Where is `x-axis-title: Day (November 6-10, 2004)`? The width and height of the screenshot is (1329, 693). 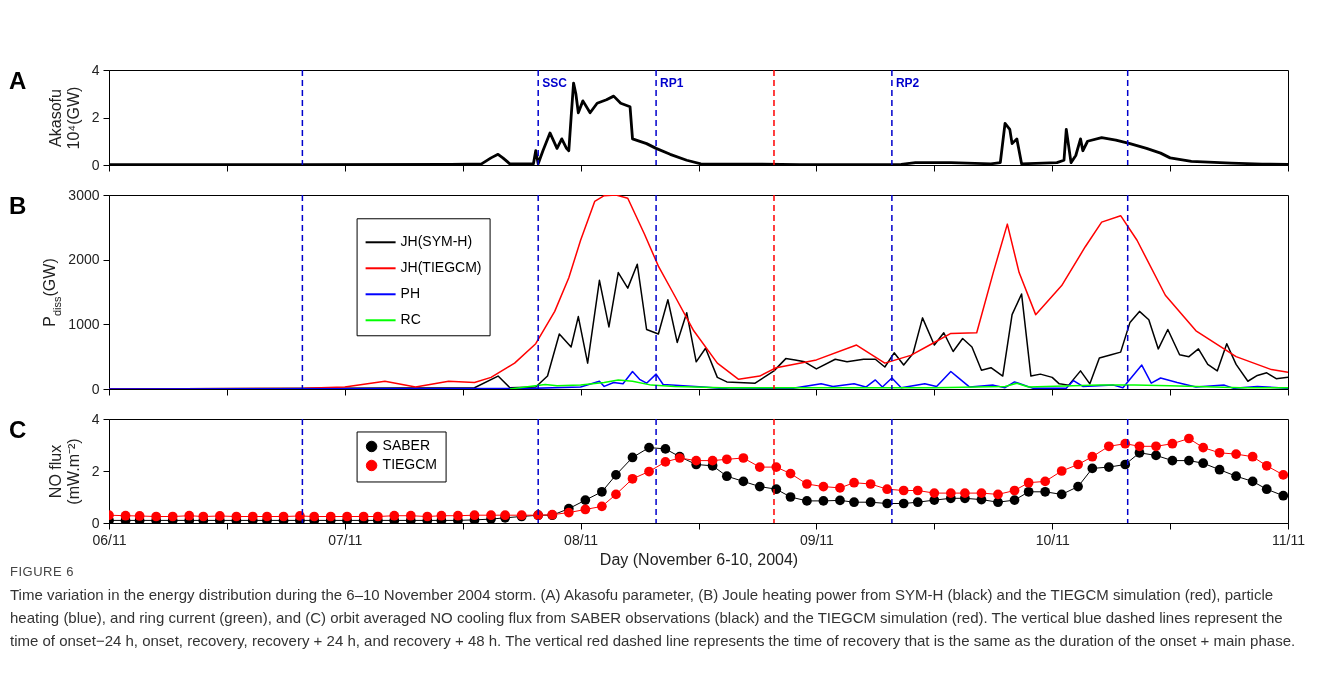
x-axis-title: Day (November 6-10, 2004) is located at coordinates (699, 559).